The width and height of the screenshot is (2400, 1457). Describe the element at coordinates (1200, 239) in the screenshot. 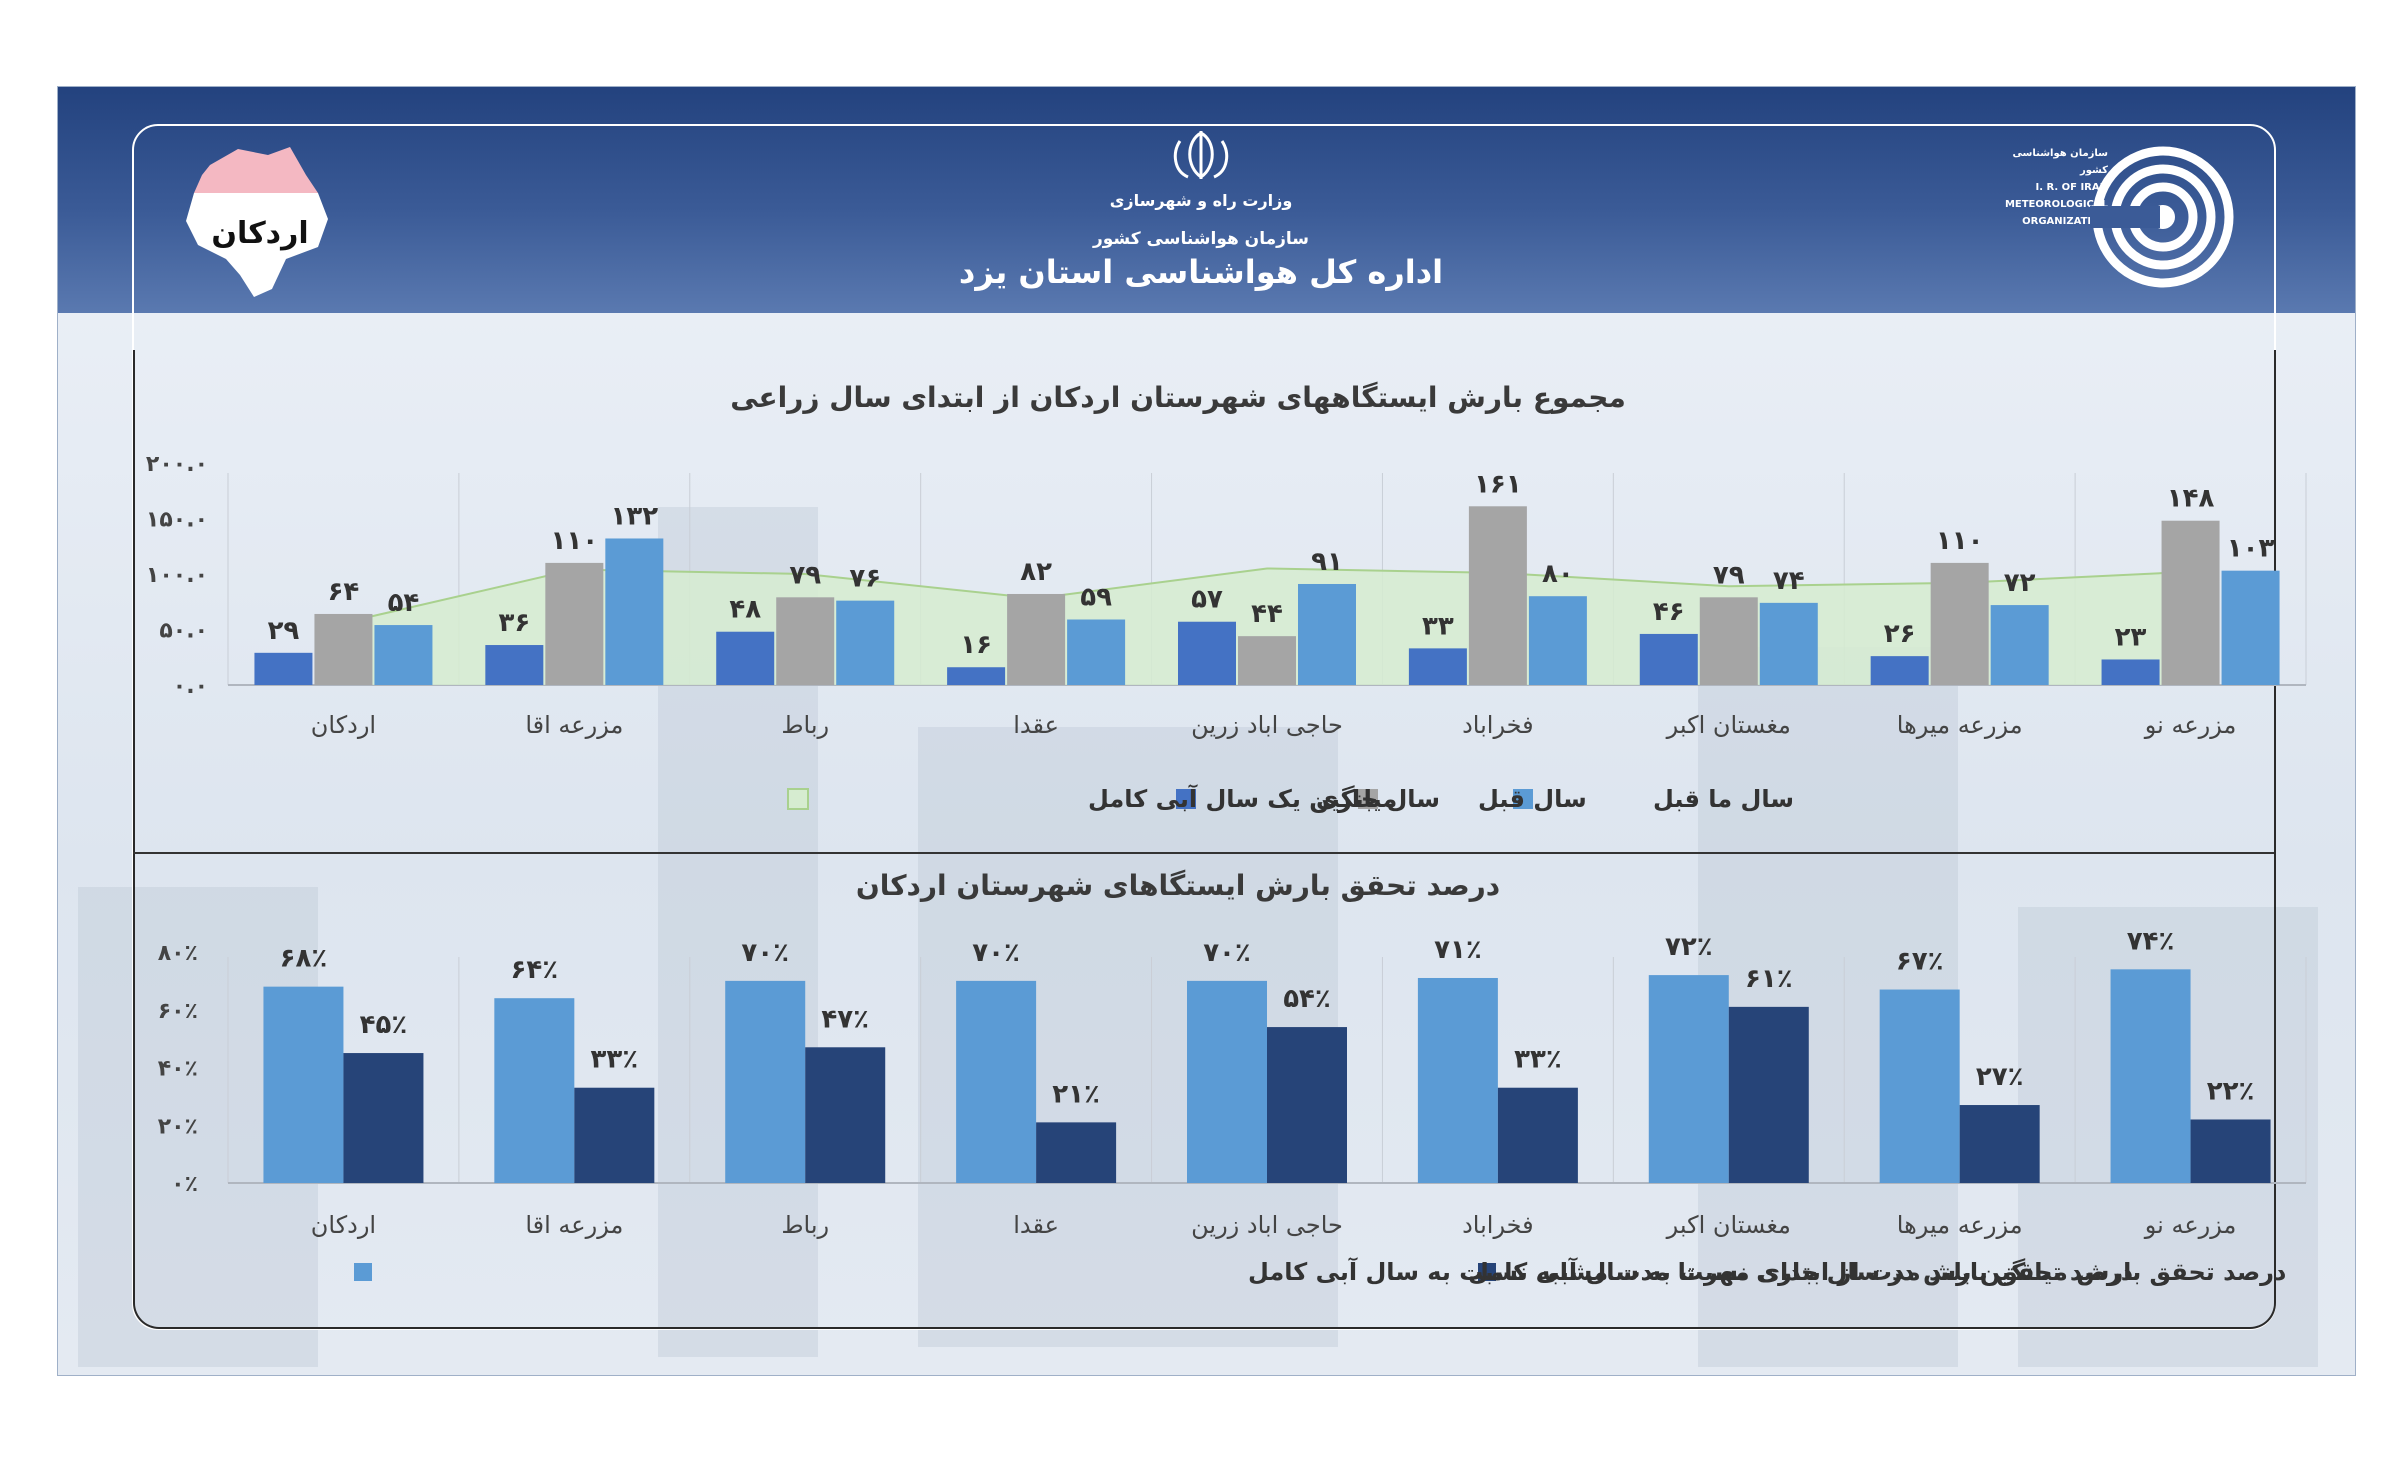

I see `organization-text: سازمان هواشناسی کشور` at that location.